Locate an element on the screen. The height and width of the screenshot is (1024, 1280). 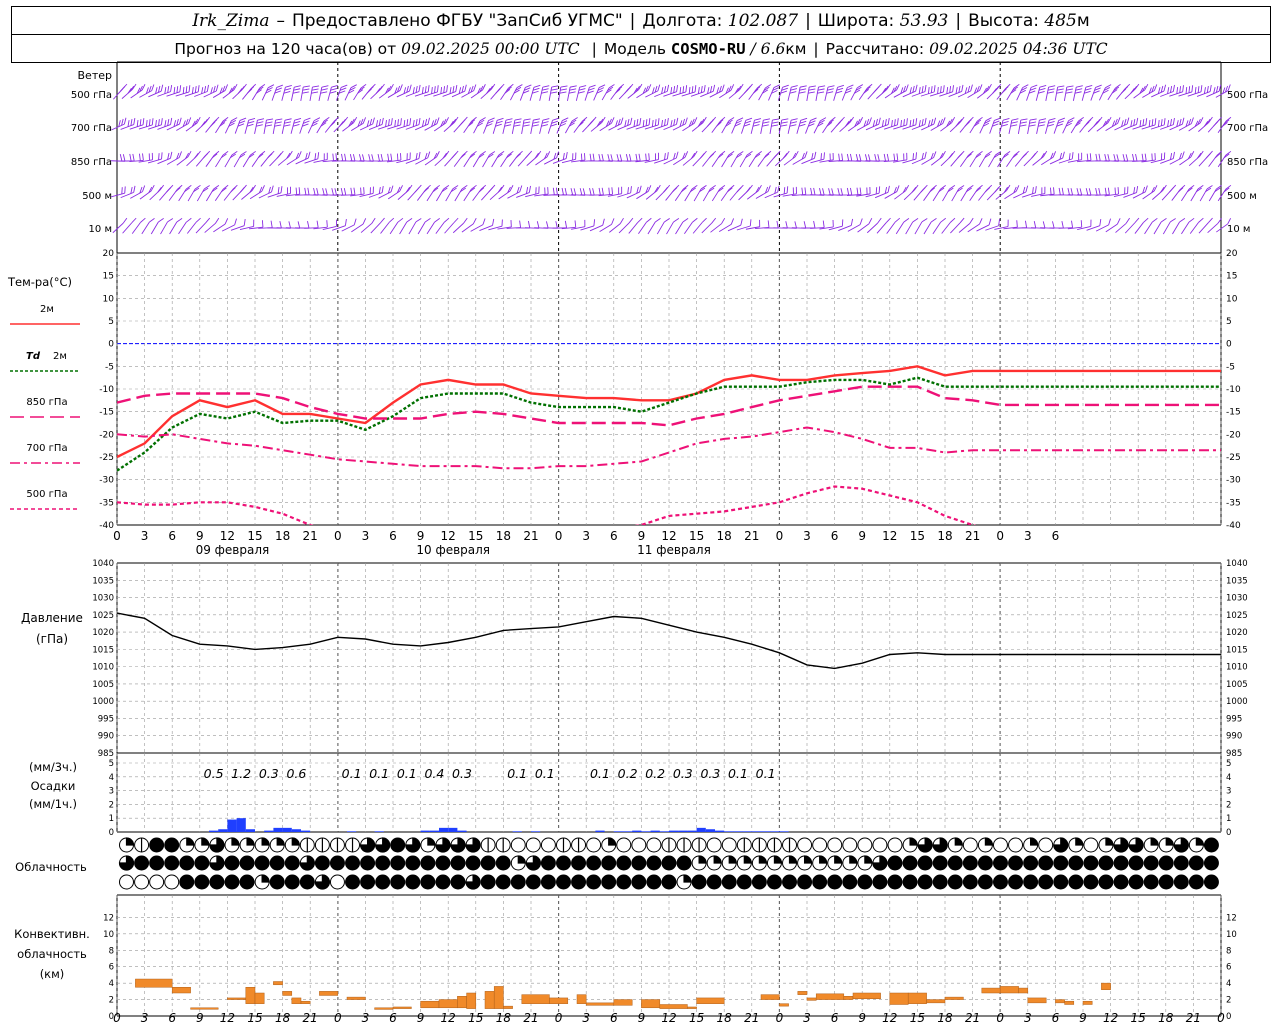
pres-tick-label-left: 990 is located at coordinates (106, 737).